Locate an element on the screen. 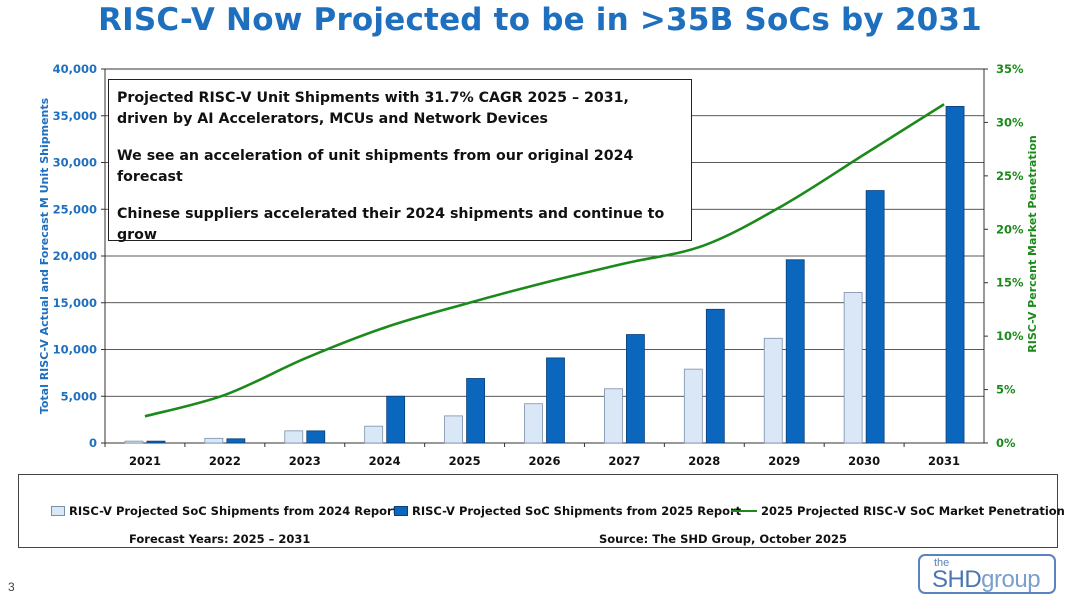 The image size is (1080, 599). x-tick-label: 2022 is located at coordinates (225, 461).